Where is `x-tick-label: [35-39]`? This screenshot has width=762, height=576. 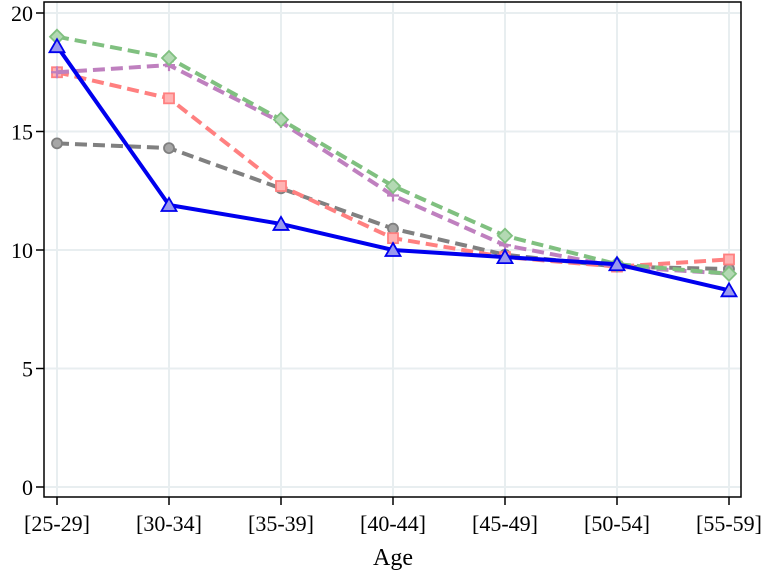
x-tick-label: [35-39] is located at coordinates (281, 523).